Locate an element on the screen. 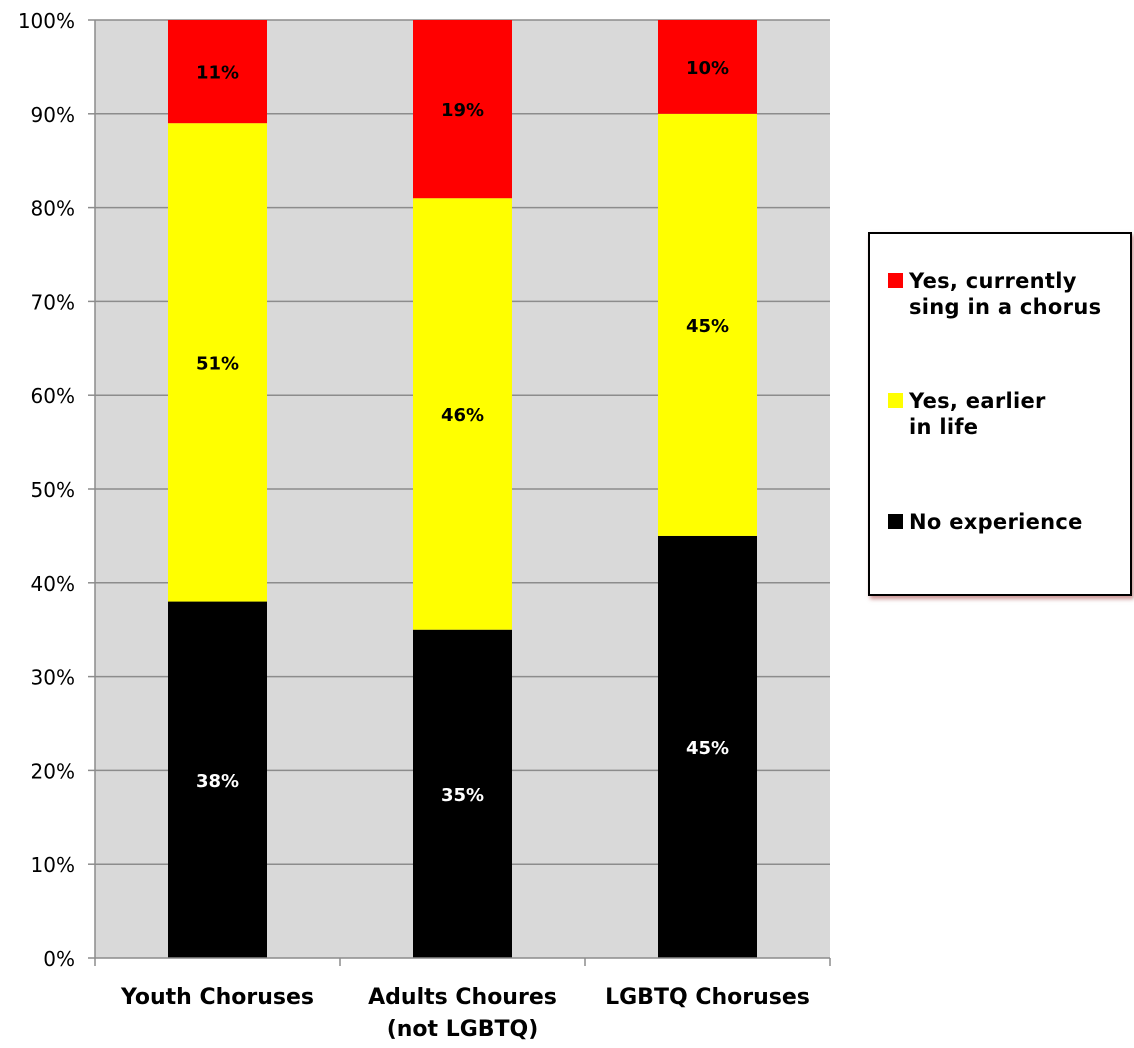 The width and height of the screenshot is (1134, 1048). y-tick-label: 10% is located at coordinates (53, 865).